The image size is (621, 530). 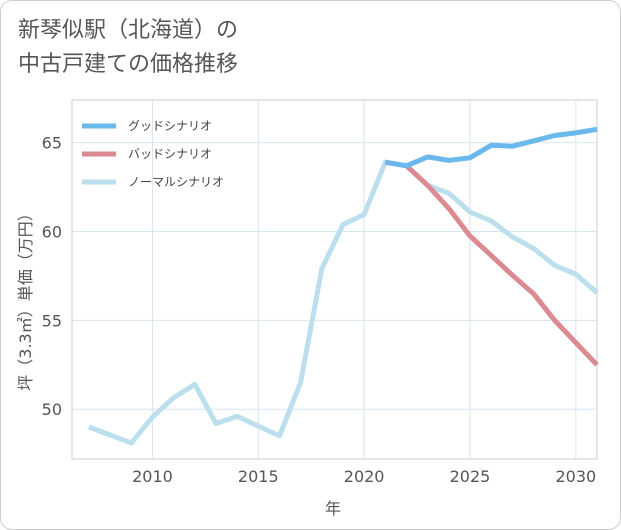 What do you see at coordinates (170, 154) in the screenshot?
I see `legend-label: バッドシナリオ` at bounding box center [170, 154].